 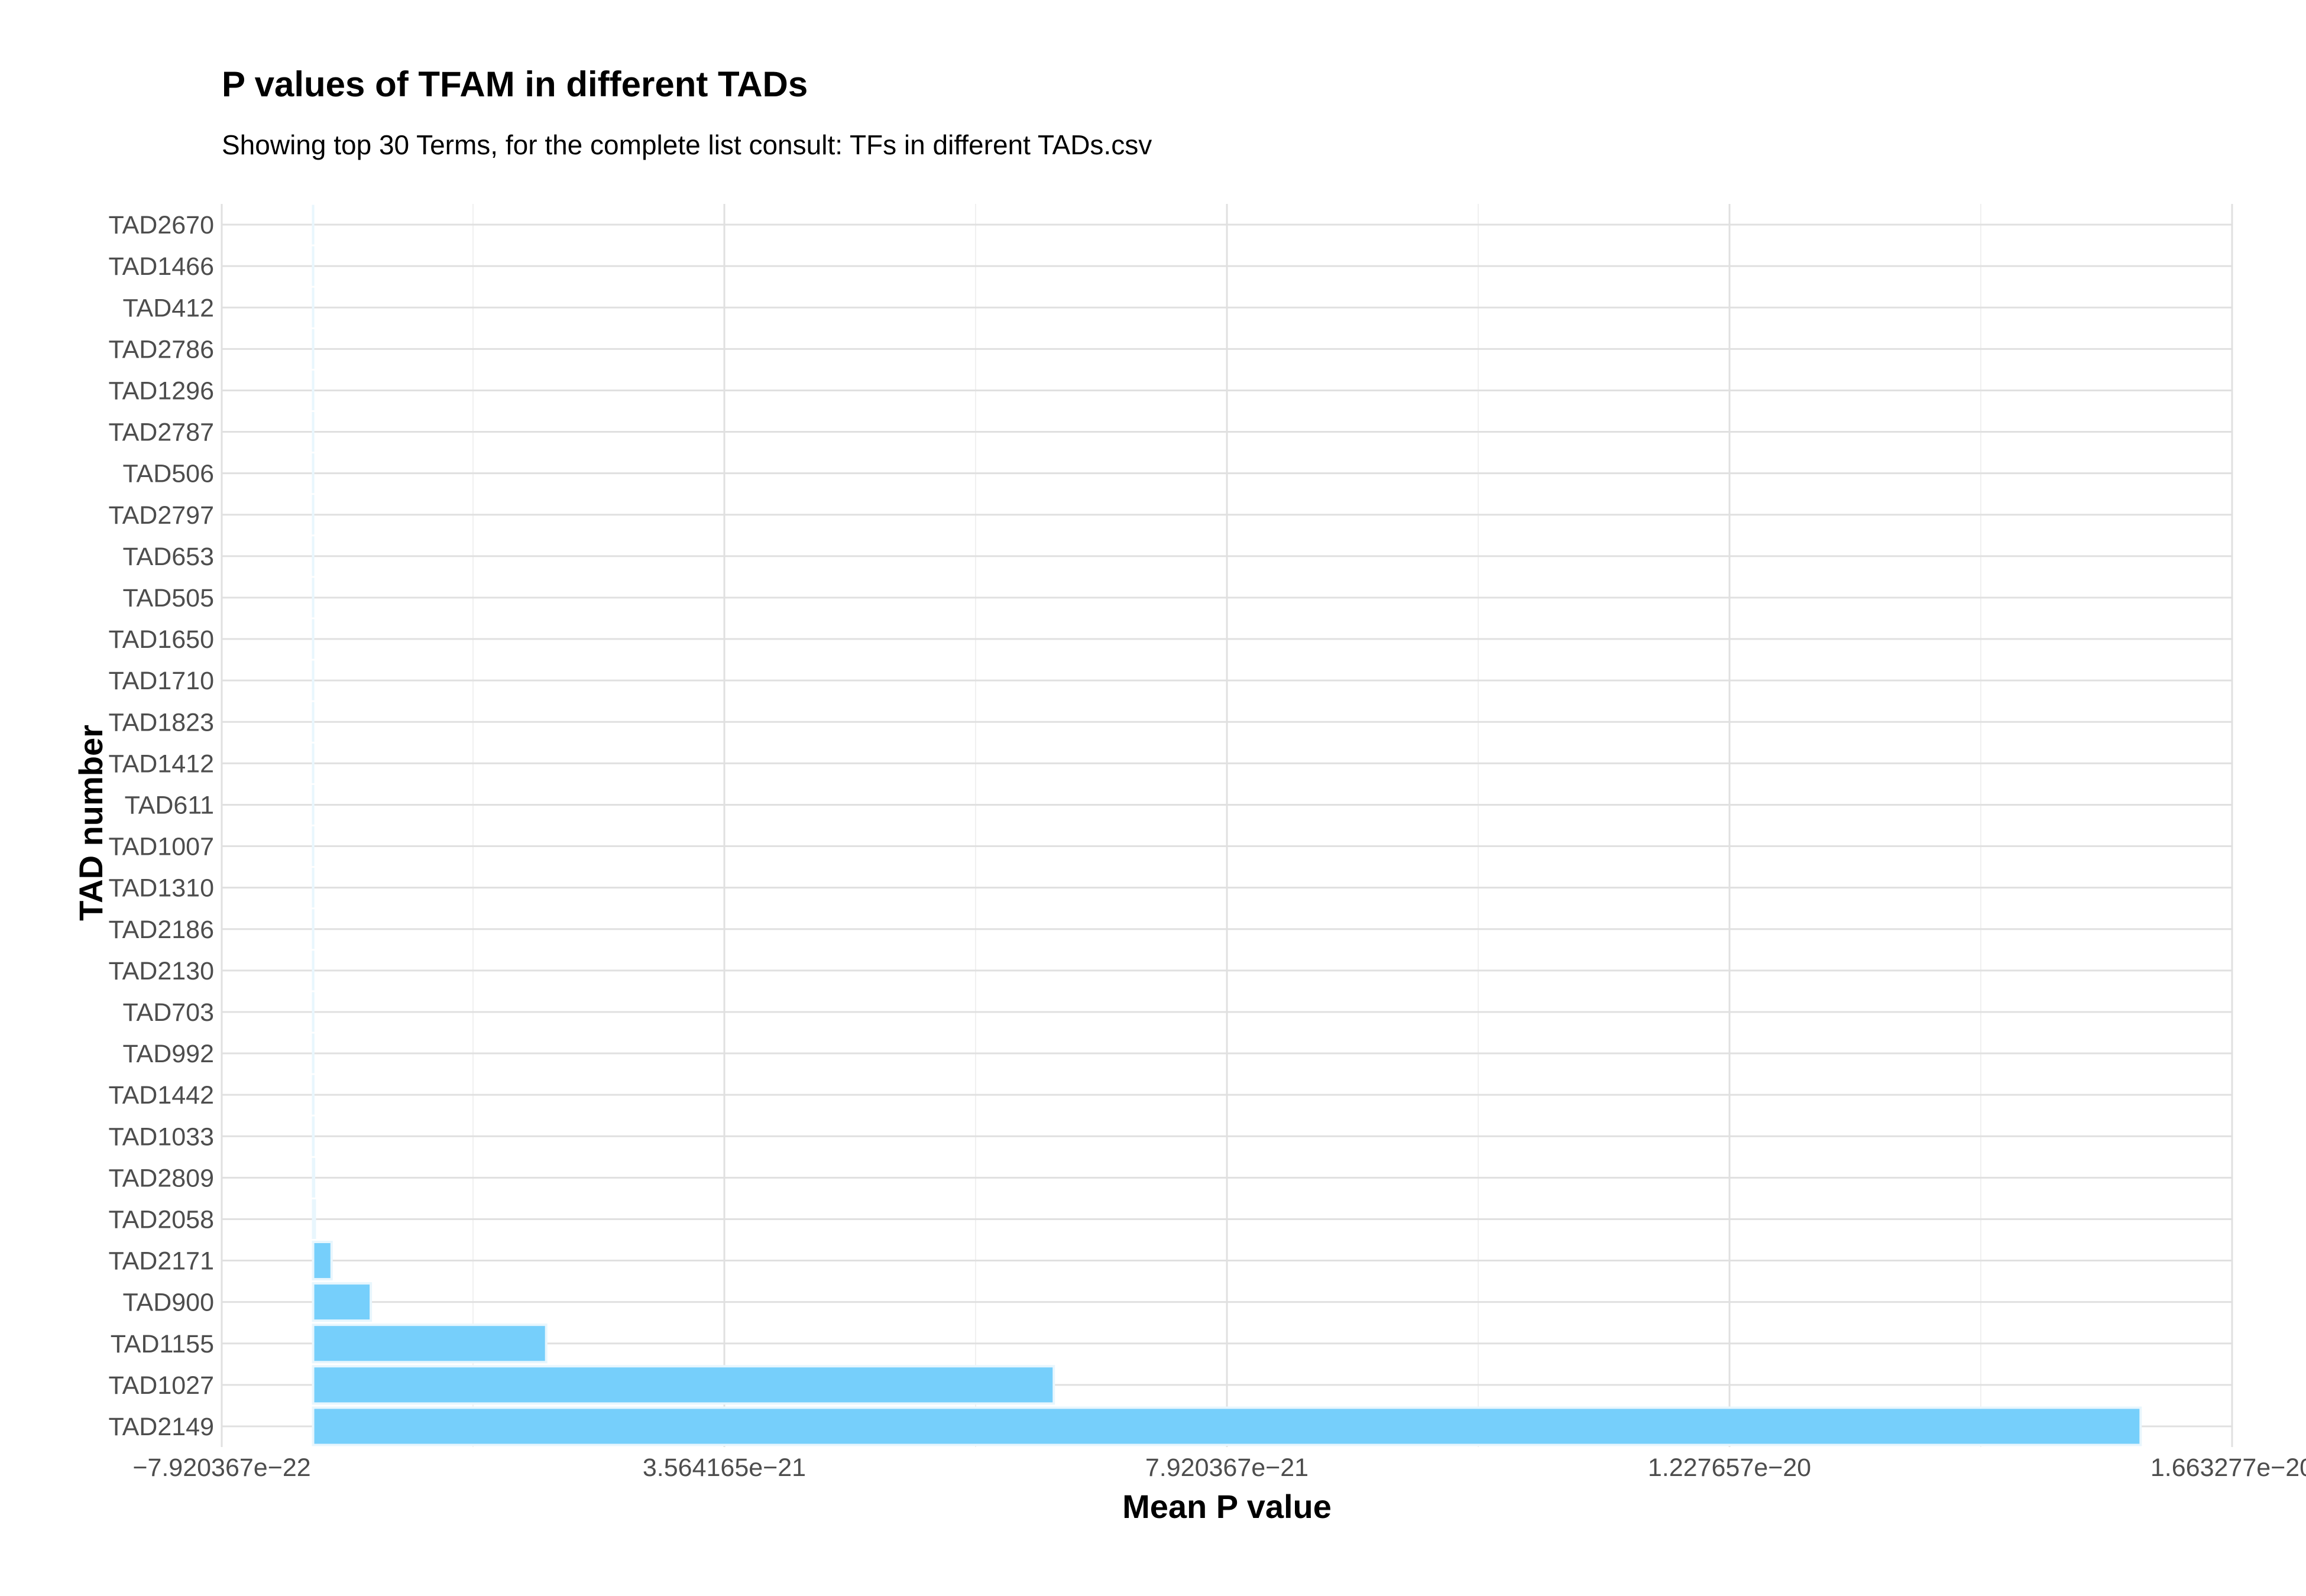 What do you see at coordinates (168, 474) in the screenshot?
I see `y-tick-label: TAD506` at bounding box center [168, 474].